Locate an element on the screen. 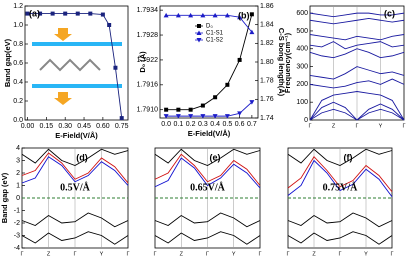 This screenshot has width=409, height=264. y-tick-label: 0.2 is located at coordinates (18, 101).